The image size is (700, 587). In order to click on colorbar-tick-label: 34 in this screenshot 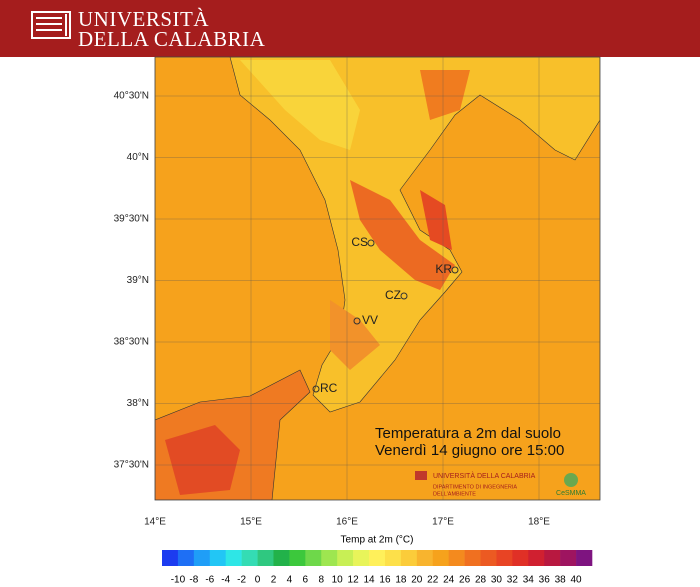, I will do `click(529, 580)`.